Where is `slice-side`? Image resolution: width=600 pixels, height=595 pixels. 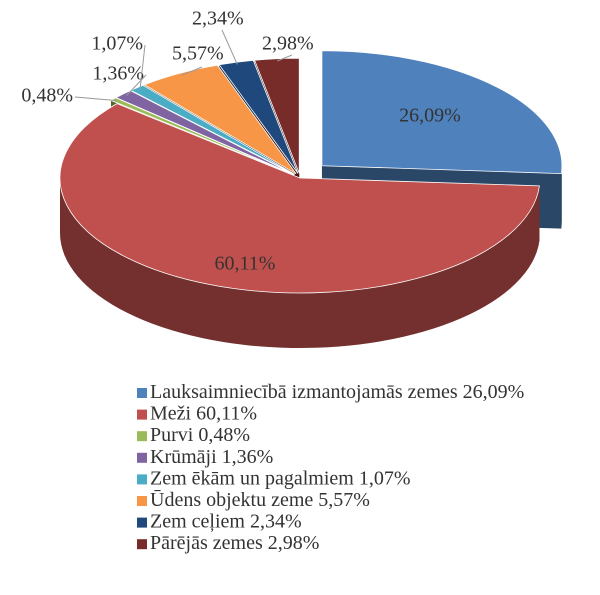
slice-side is located at coordinates (561, 197).